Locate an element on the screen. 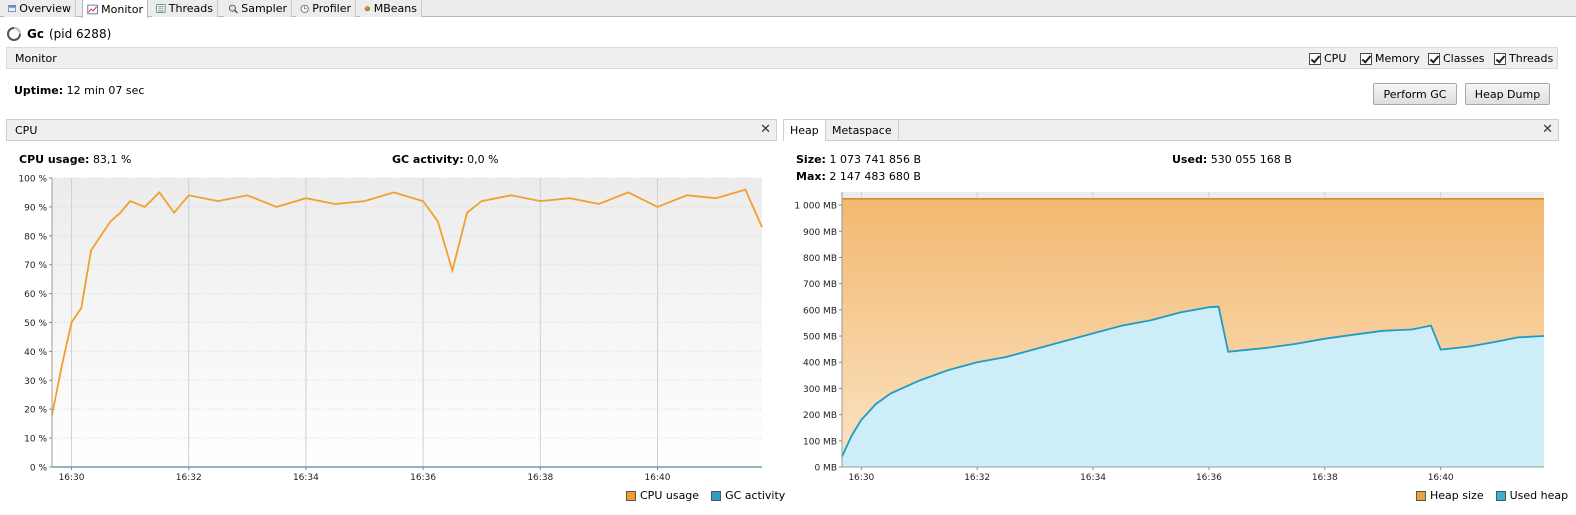 The height and width of the screenshot is (515, 1576). heap-size-value: 1 073 741 856 B is located at coordinates (875, 159).